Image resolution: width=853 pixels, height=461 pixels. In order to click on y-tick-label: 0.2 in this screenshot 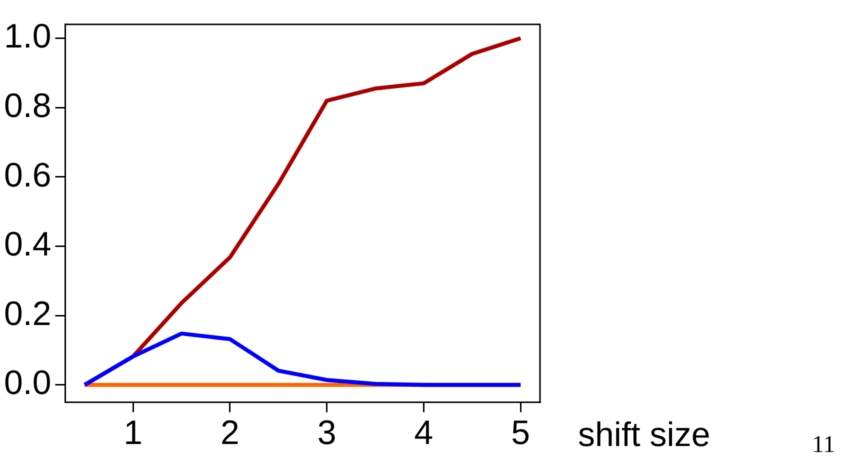, I will do `click(28, 313)`.